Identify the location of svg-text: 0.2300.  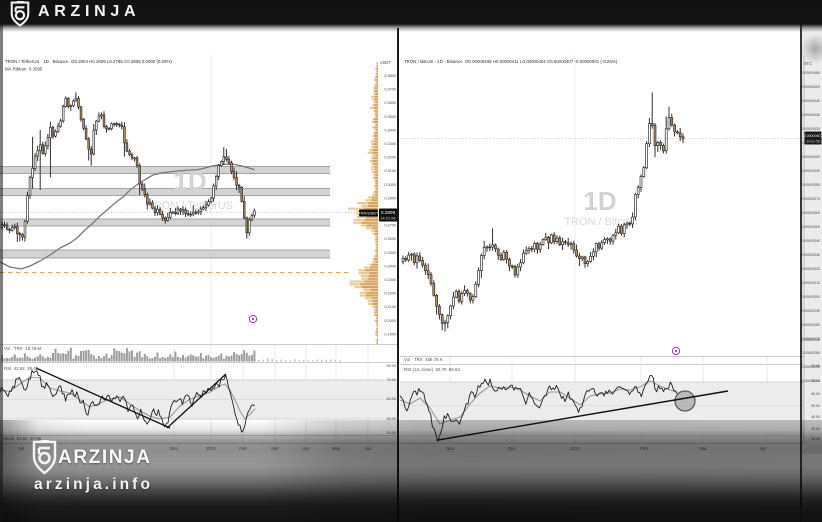
(390, 280).